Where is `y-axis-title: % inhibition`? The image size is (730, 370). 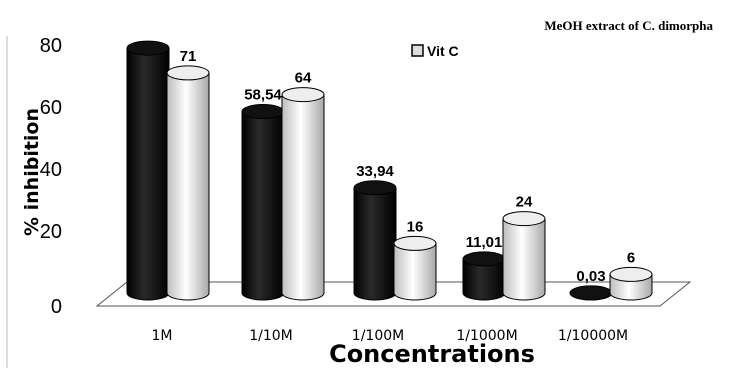
y-axis-title: % inhibition is located at coordinates (32, 172).